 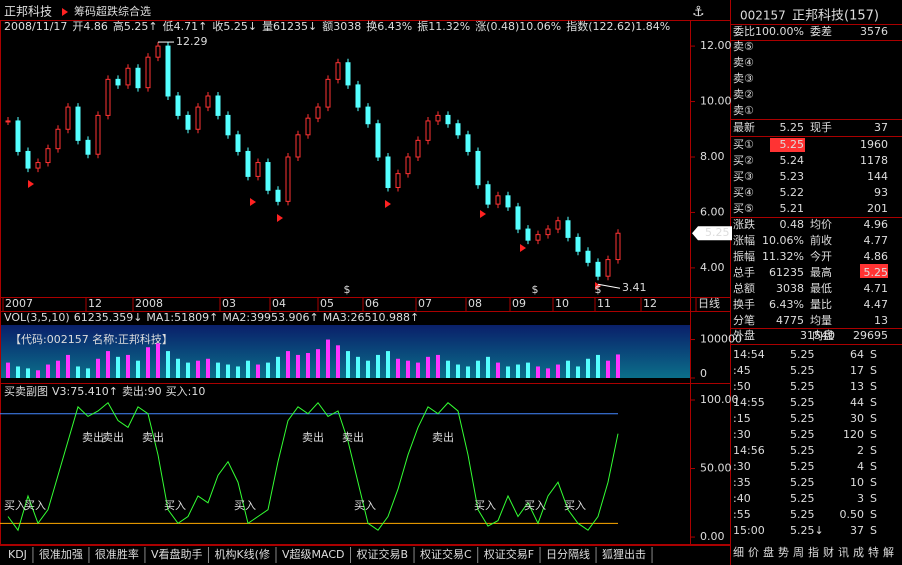 What do you see at coordinates (443, 26) in the screenshot?
I see `info-item: 振11.32%` at bounding box center [443, 26].